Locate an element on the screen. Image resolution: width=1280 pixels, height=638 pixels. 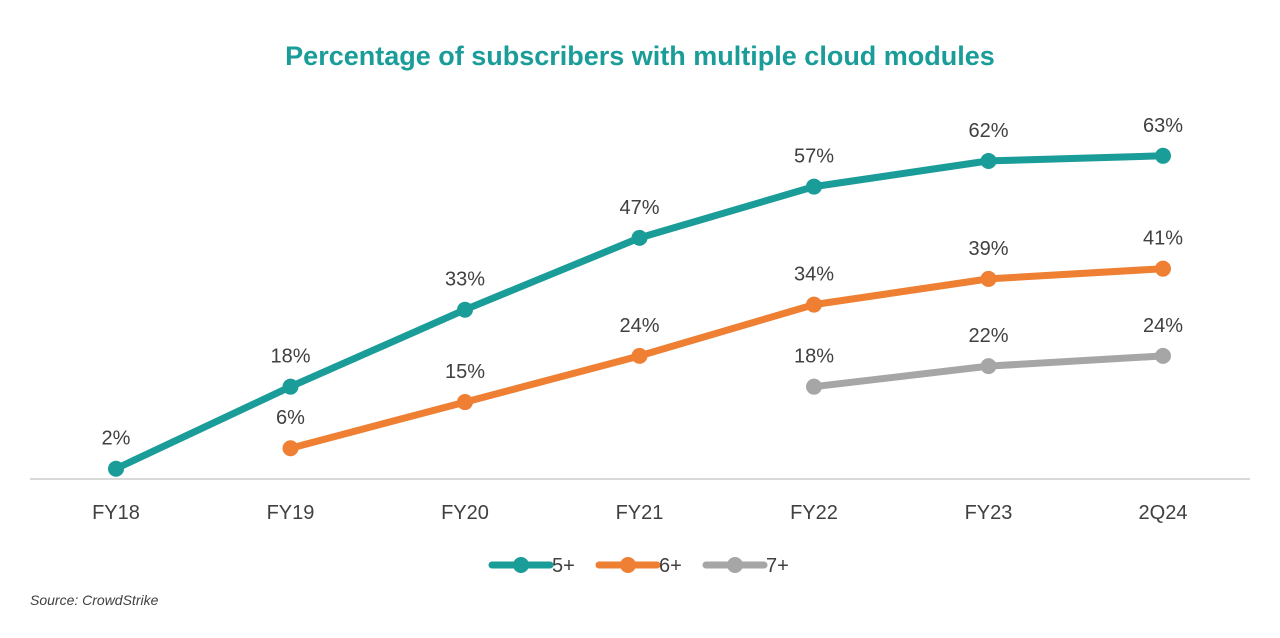
data-label: 57% is located at coordinates (814, 157).